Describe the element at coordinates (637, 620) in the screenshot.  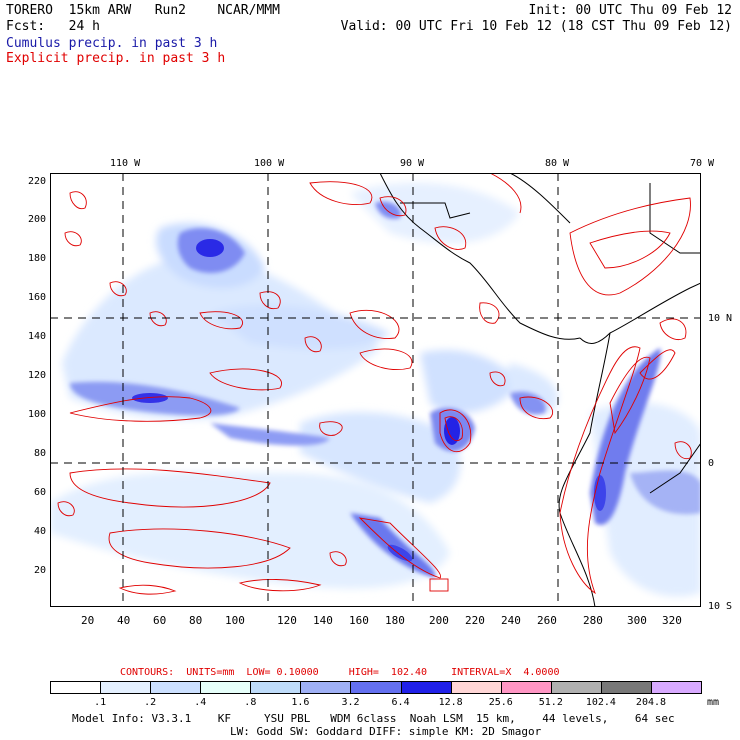
I see `x-tick: 300` at that location.